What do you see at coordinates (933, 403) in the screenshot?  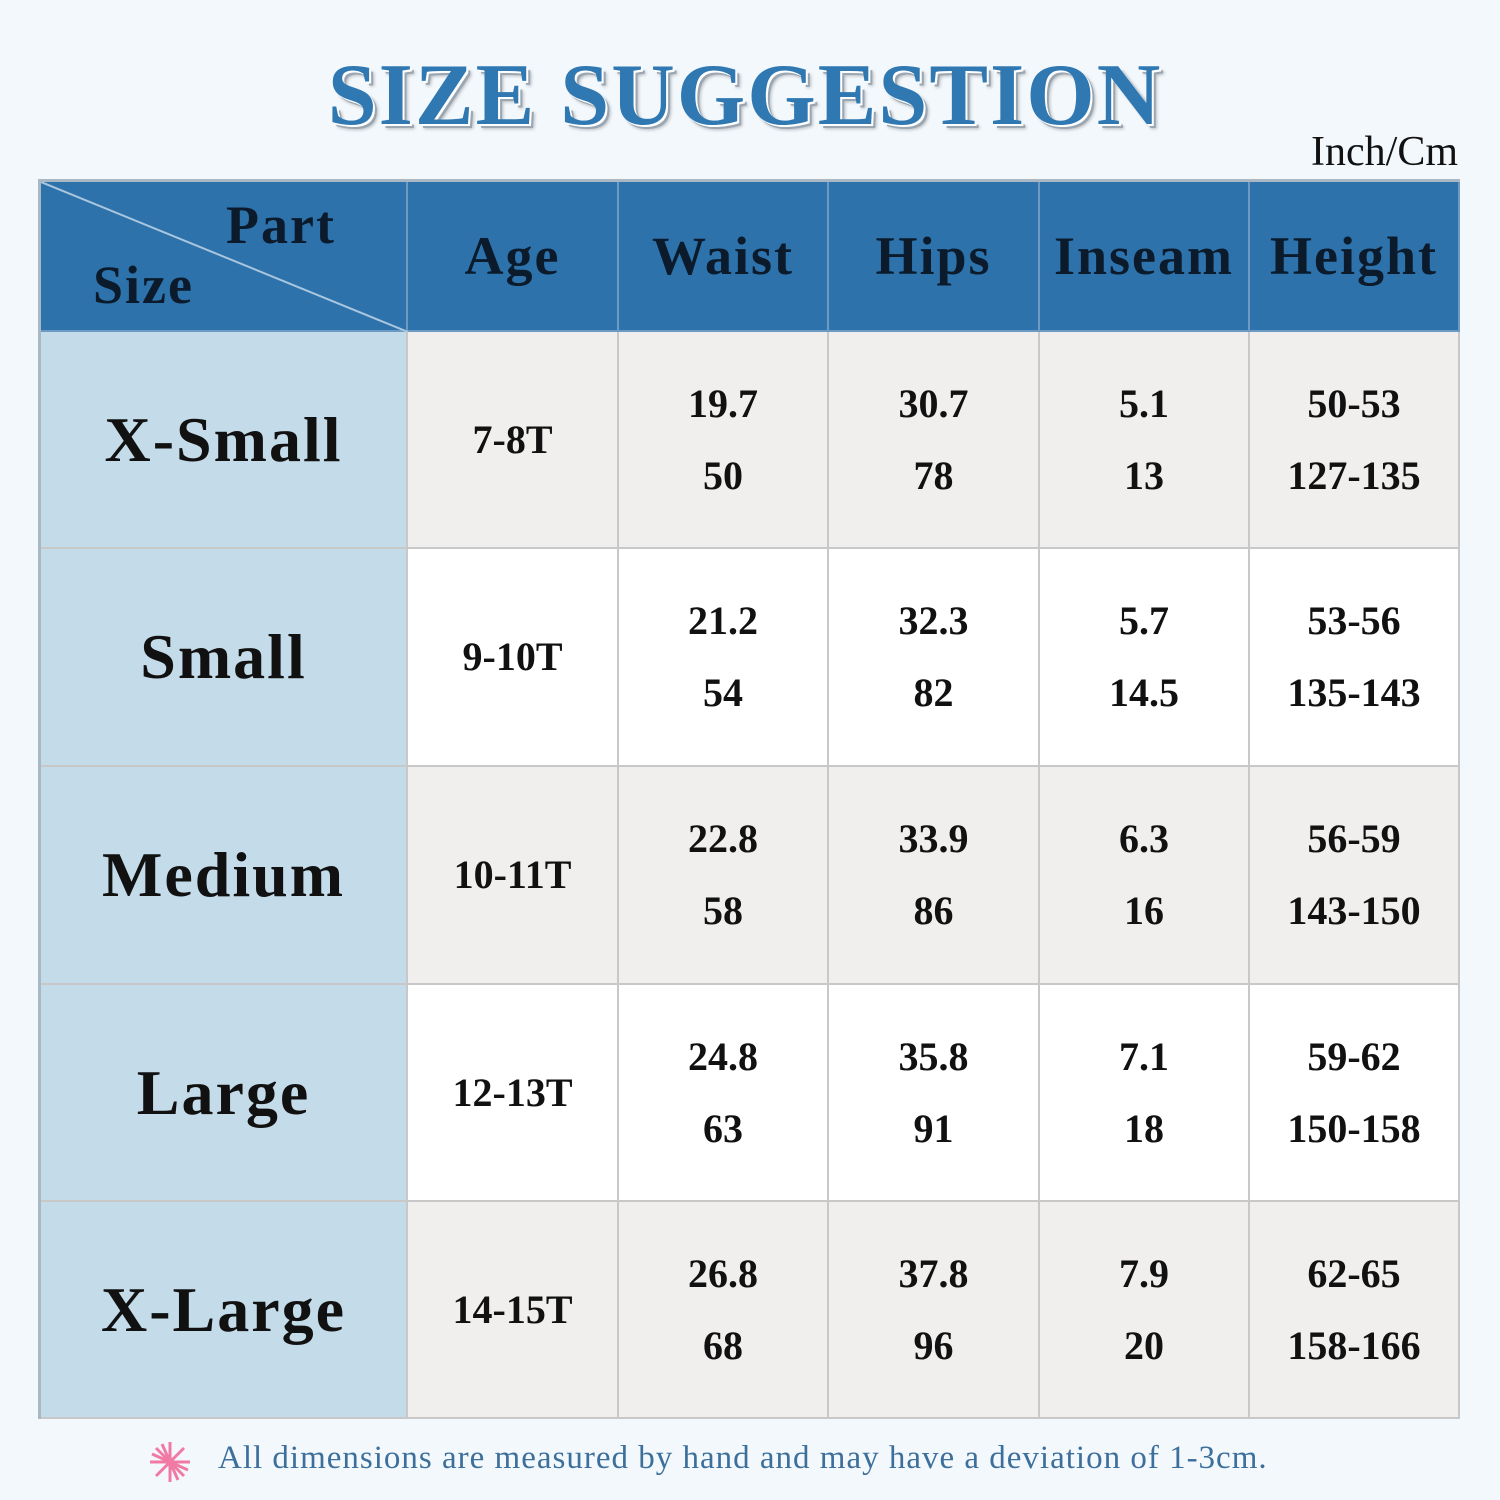 I see `cell-value: 30.7` at bounding box center [933, 403].